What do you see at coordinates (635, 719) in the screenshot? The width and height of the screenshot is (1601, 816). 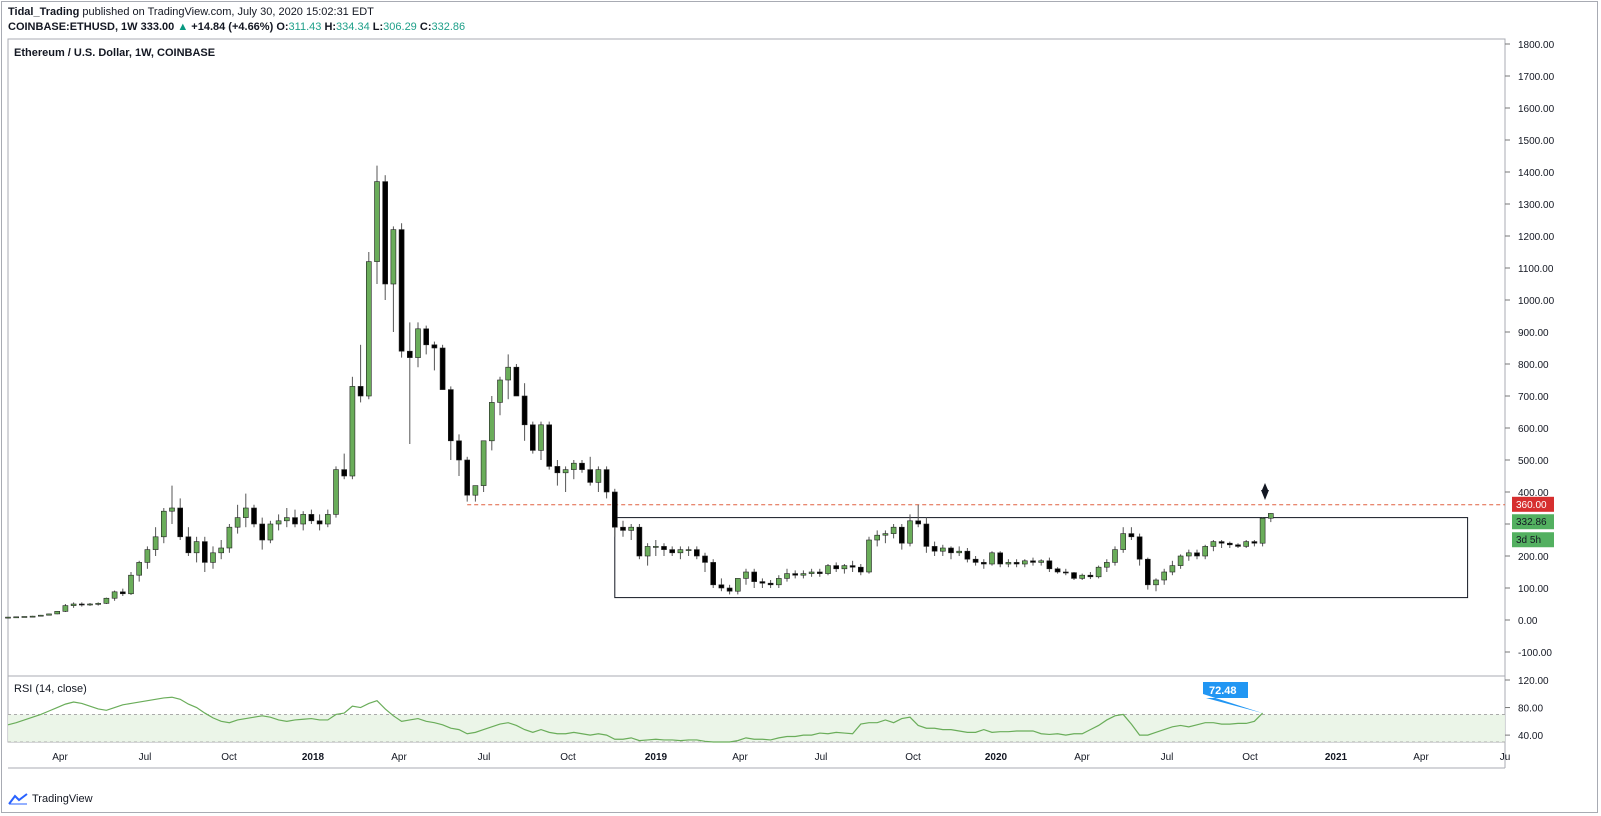 I see `rsi-line` at bounding box center [635, 719].